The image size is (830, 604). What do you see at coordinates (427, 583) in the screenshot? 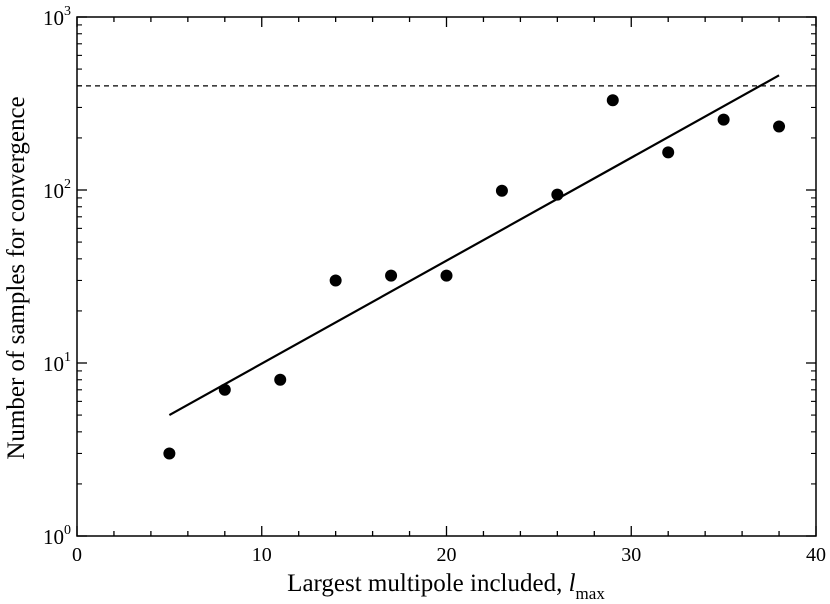
I see `x-axis-label-text: Largest multipole included,` at bounding box center [427, 583].